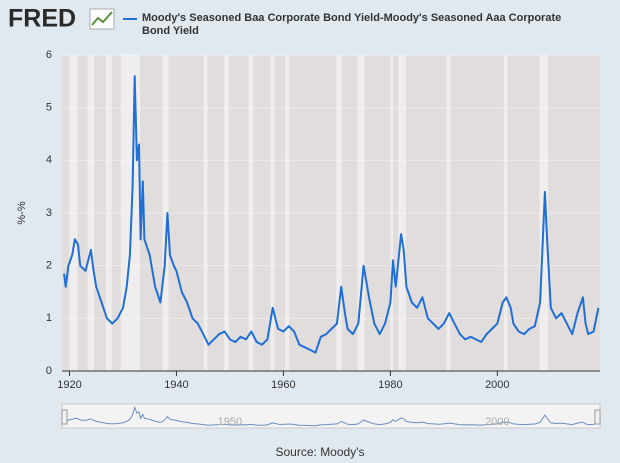 This screenshot has width=620, height=463. I want to click on x-tick-label: 2000, so click(497, 385).